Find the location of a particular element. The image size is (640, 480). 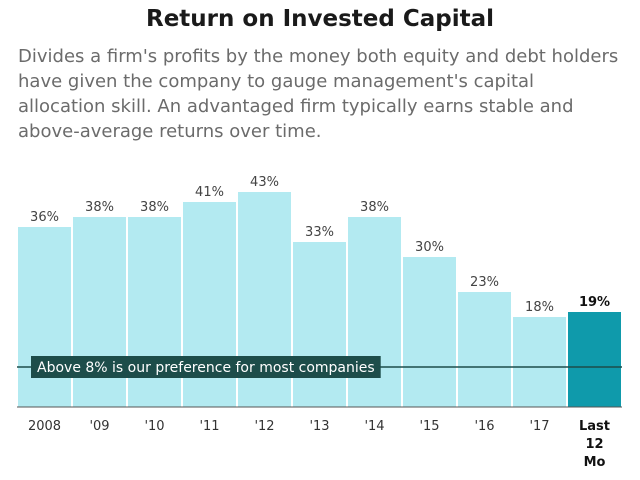

value-label-9: 18% is located at coordinates (539, 307).